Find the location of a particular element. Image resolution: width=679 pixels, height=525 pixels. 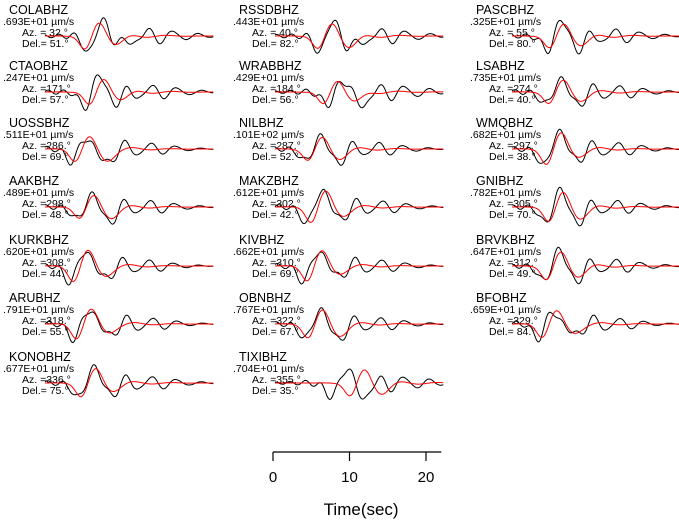

station-distance: Del.= 56.° is located at coordinates (275, 100).